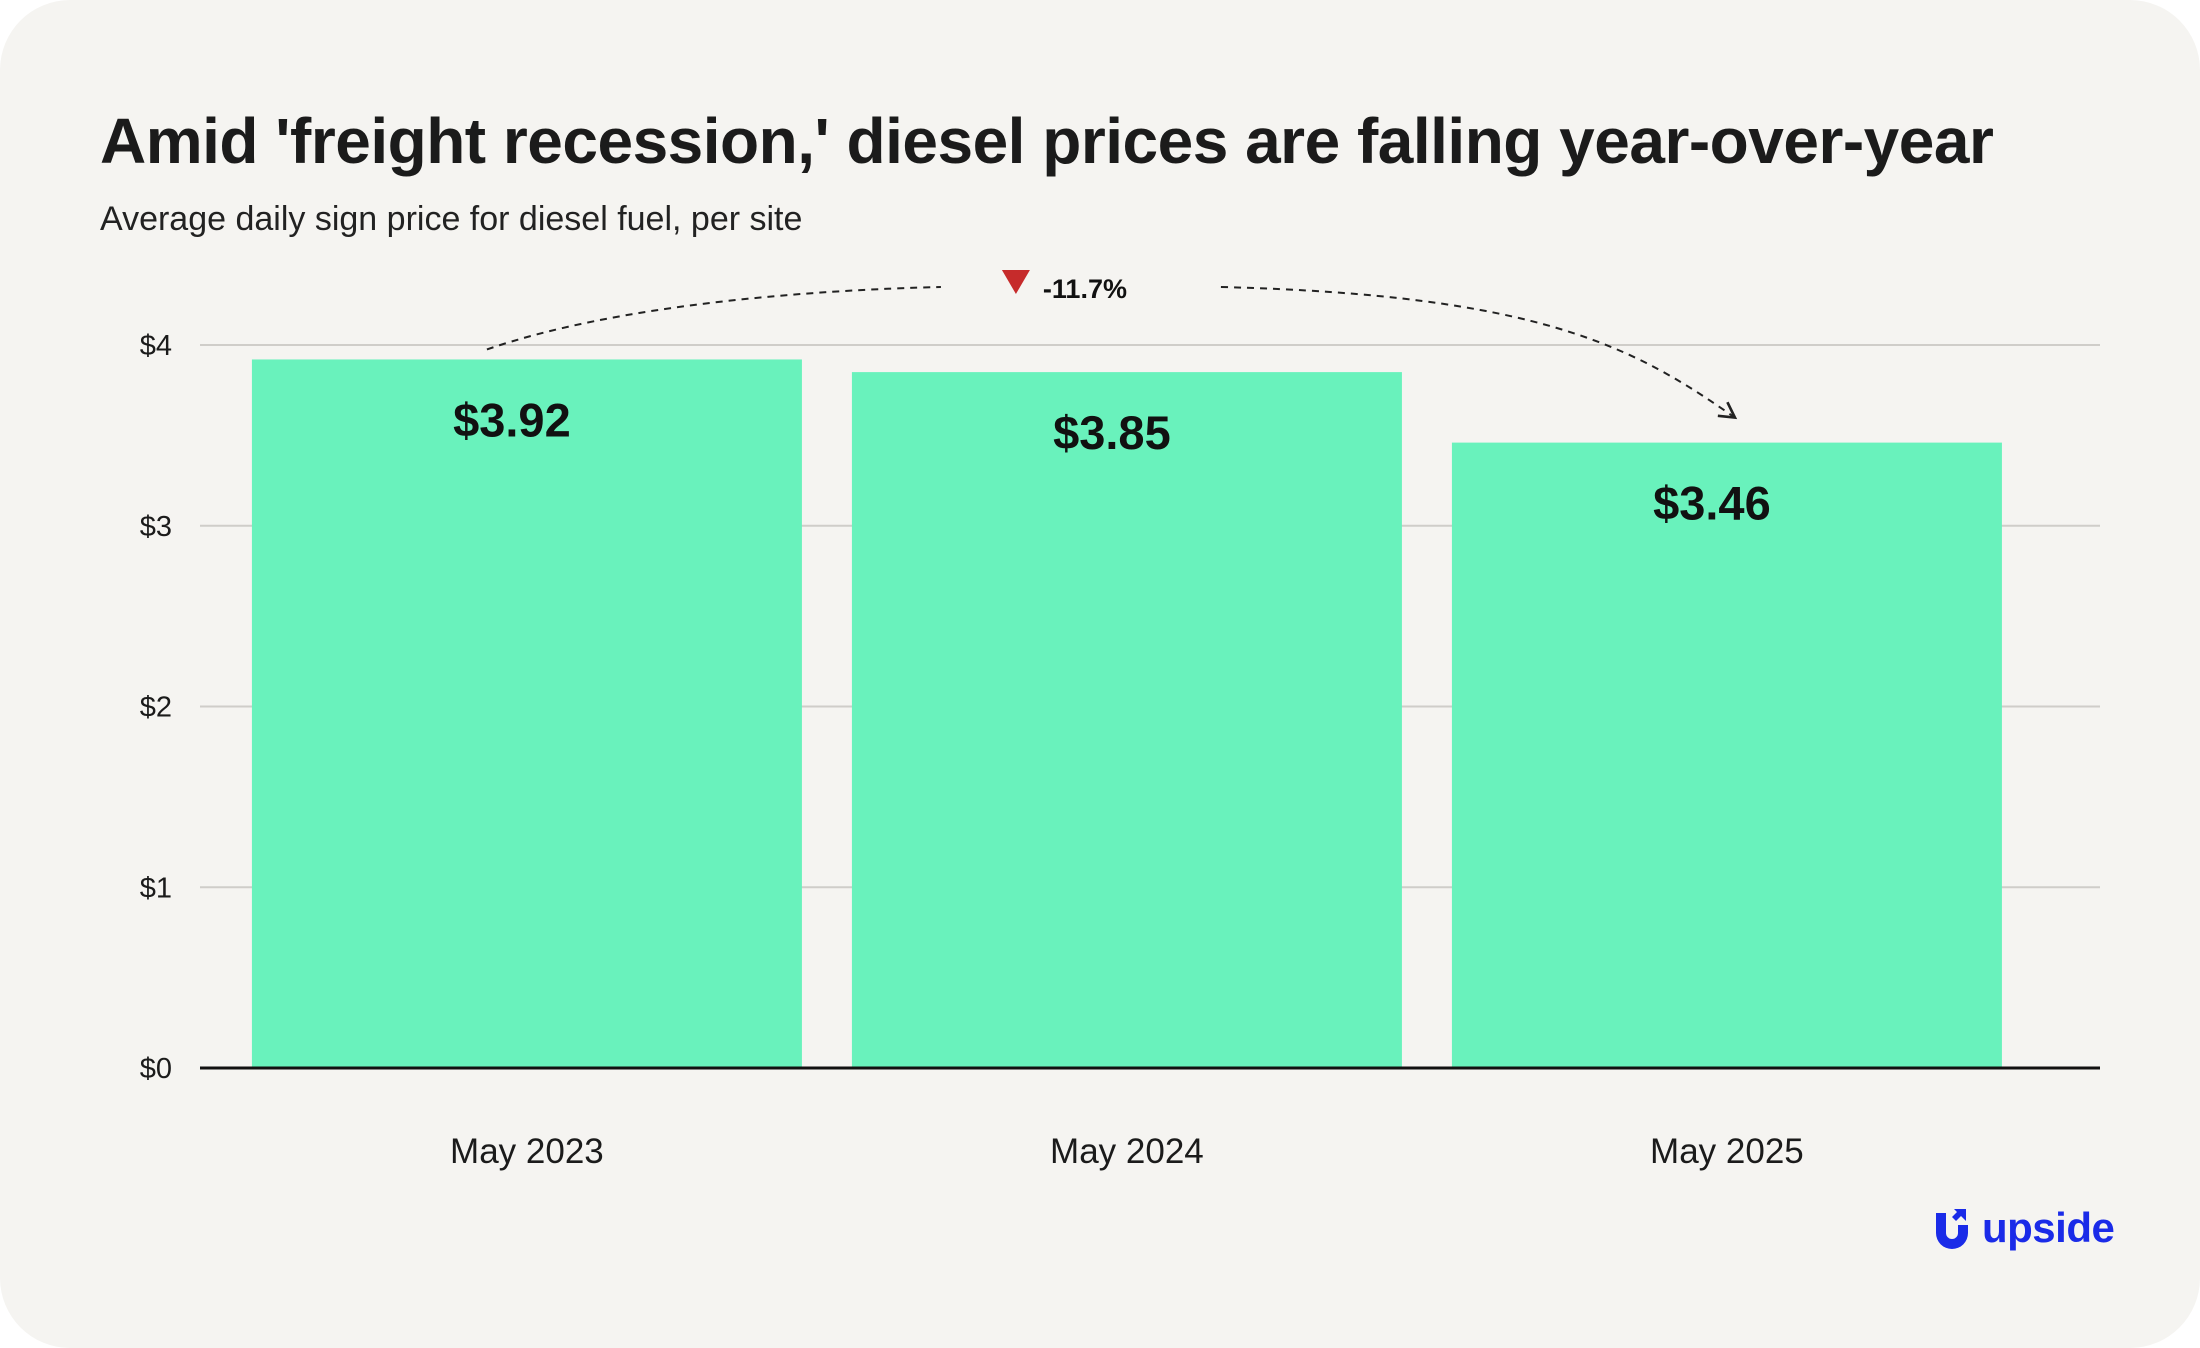 This screenshot has width=2200, height=1348. Describe the element at coordinates (1112, 432) in the screenshot. I see `bar-value-label: $3.85` at that location.